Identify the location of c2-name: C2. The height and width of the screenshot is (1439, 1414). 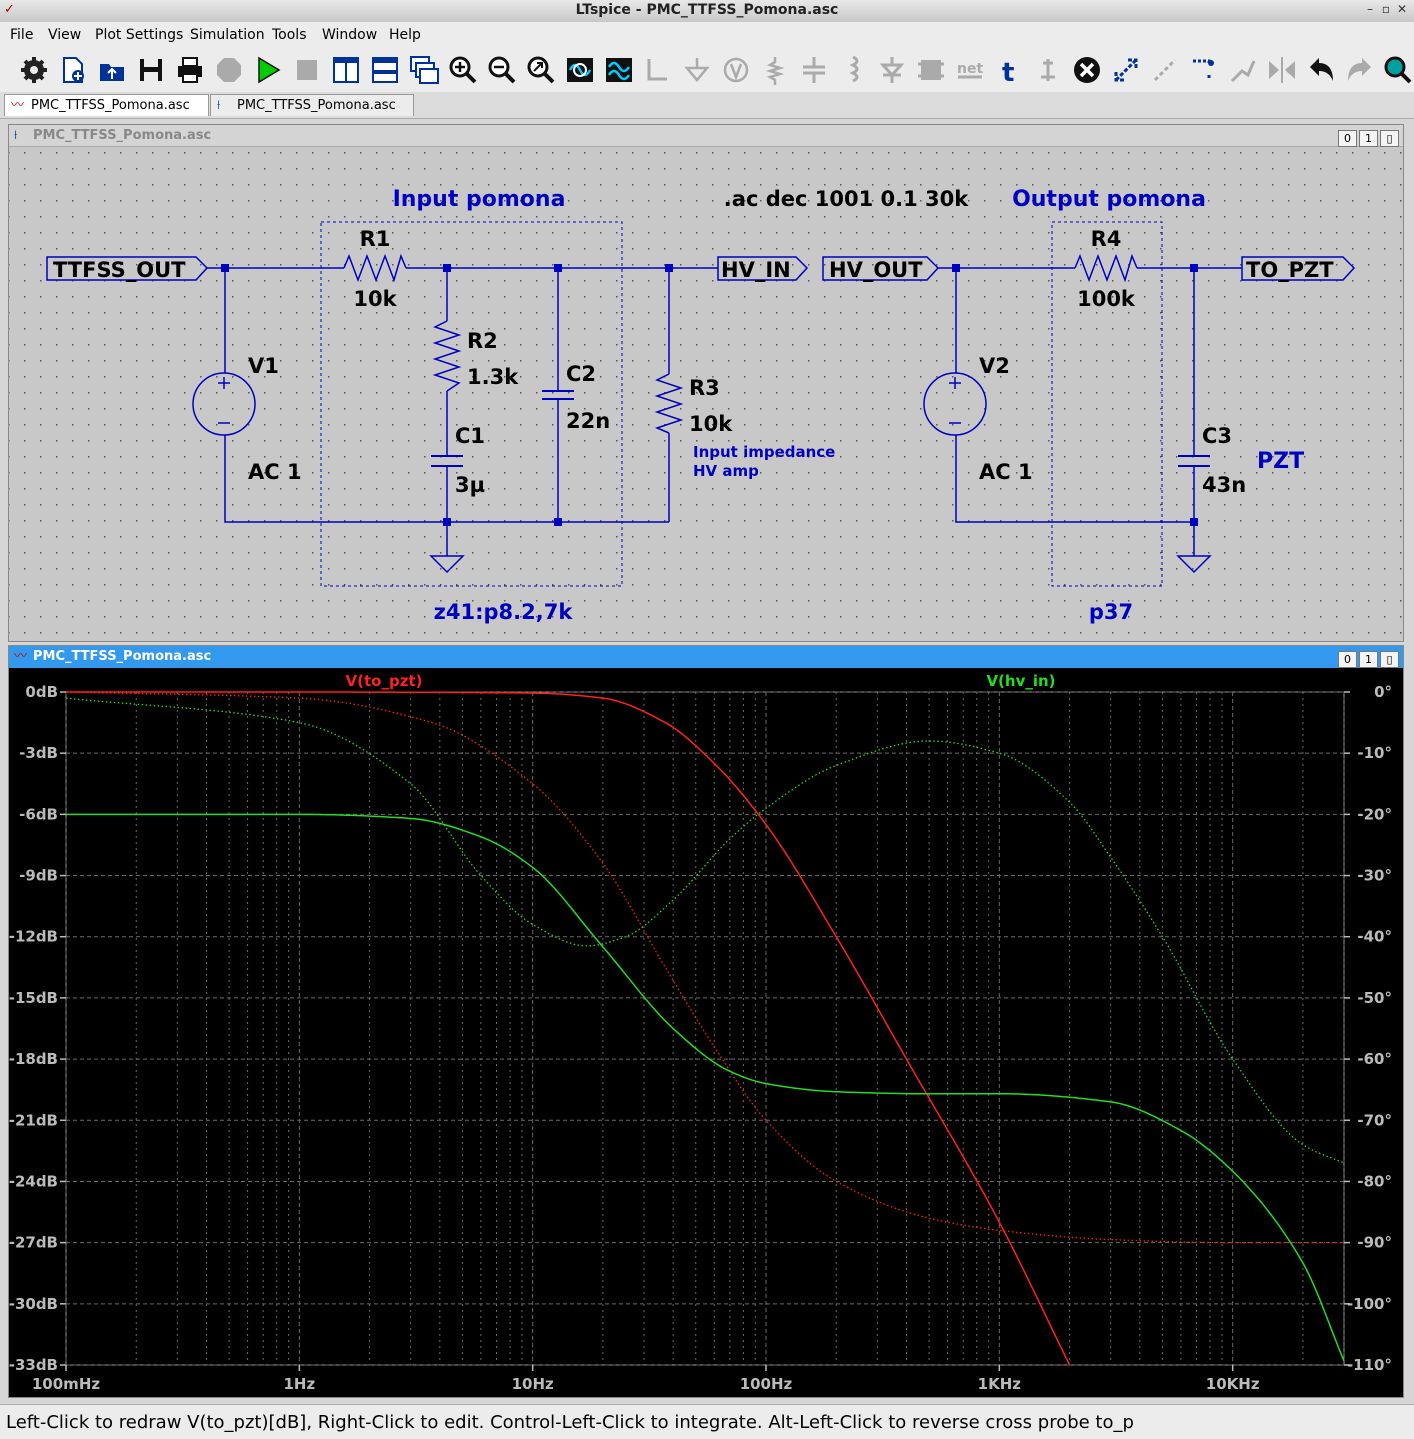
(581, 374).